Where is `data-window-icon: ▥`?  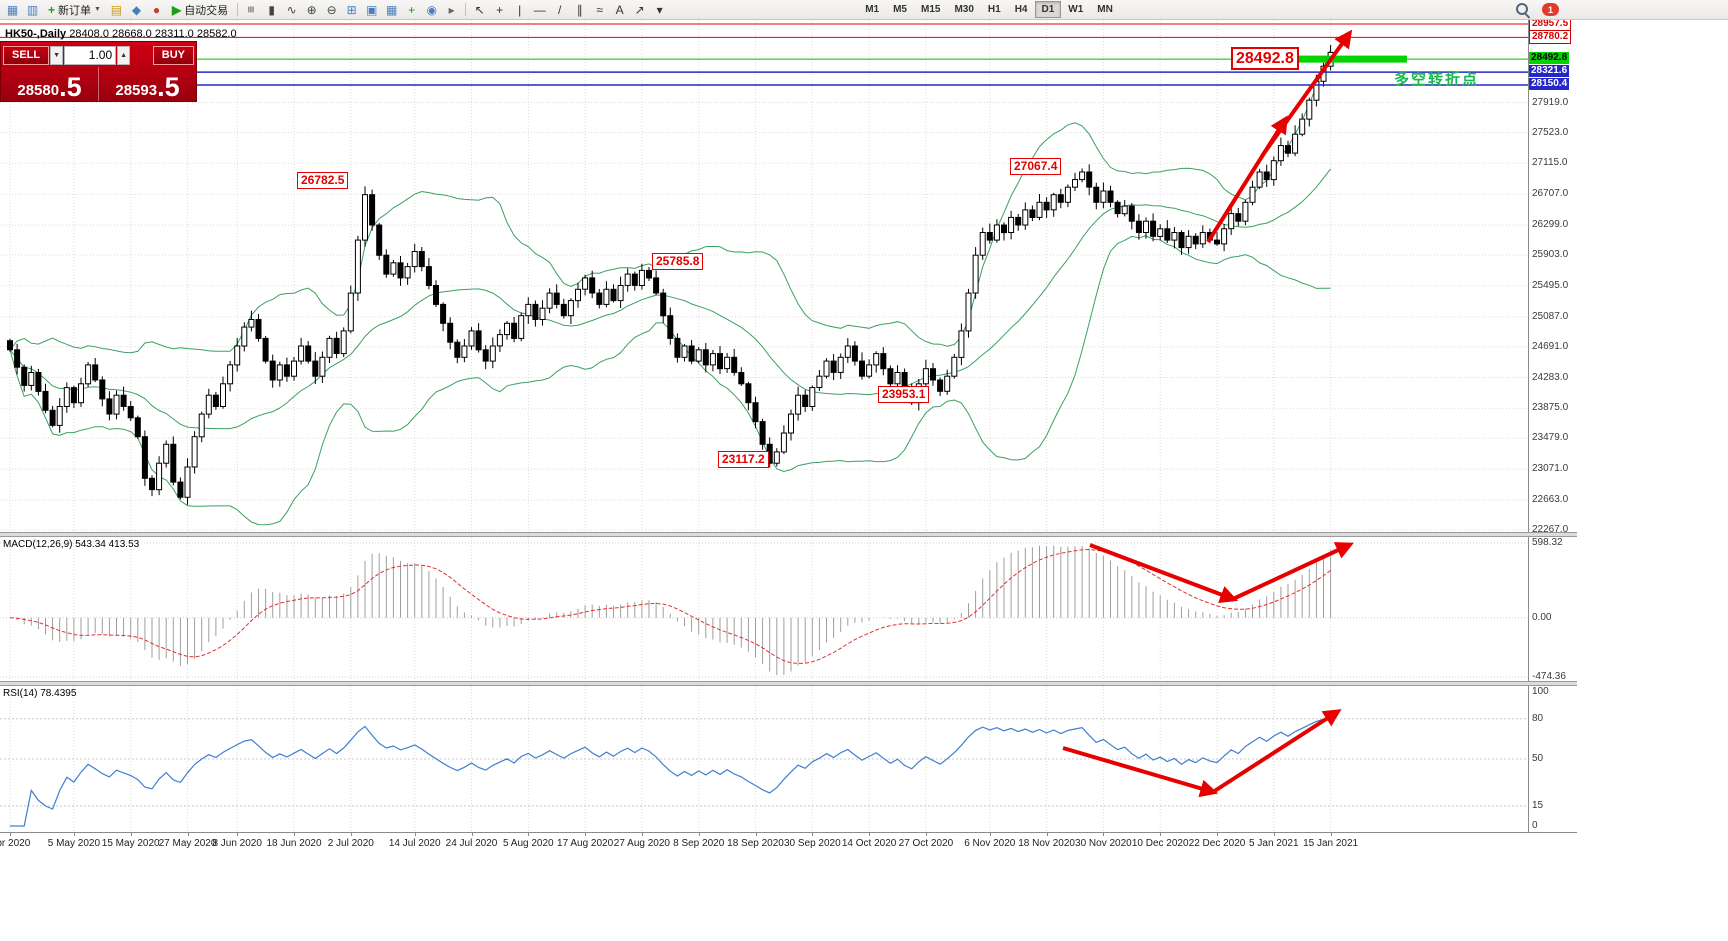
data-window-icon: ▥ is located at coordinates (32, 9).